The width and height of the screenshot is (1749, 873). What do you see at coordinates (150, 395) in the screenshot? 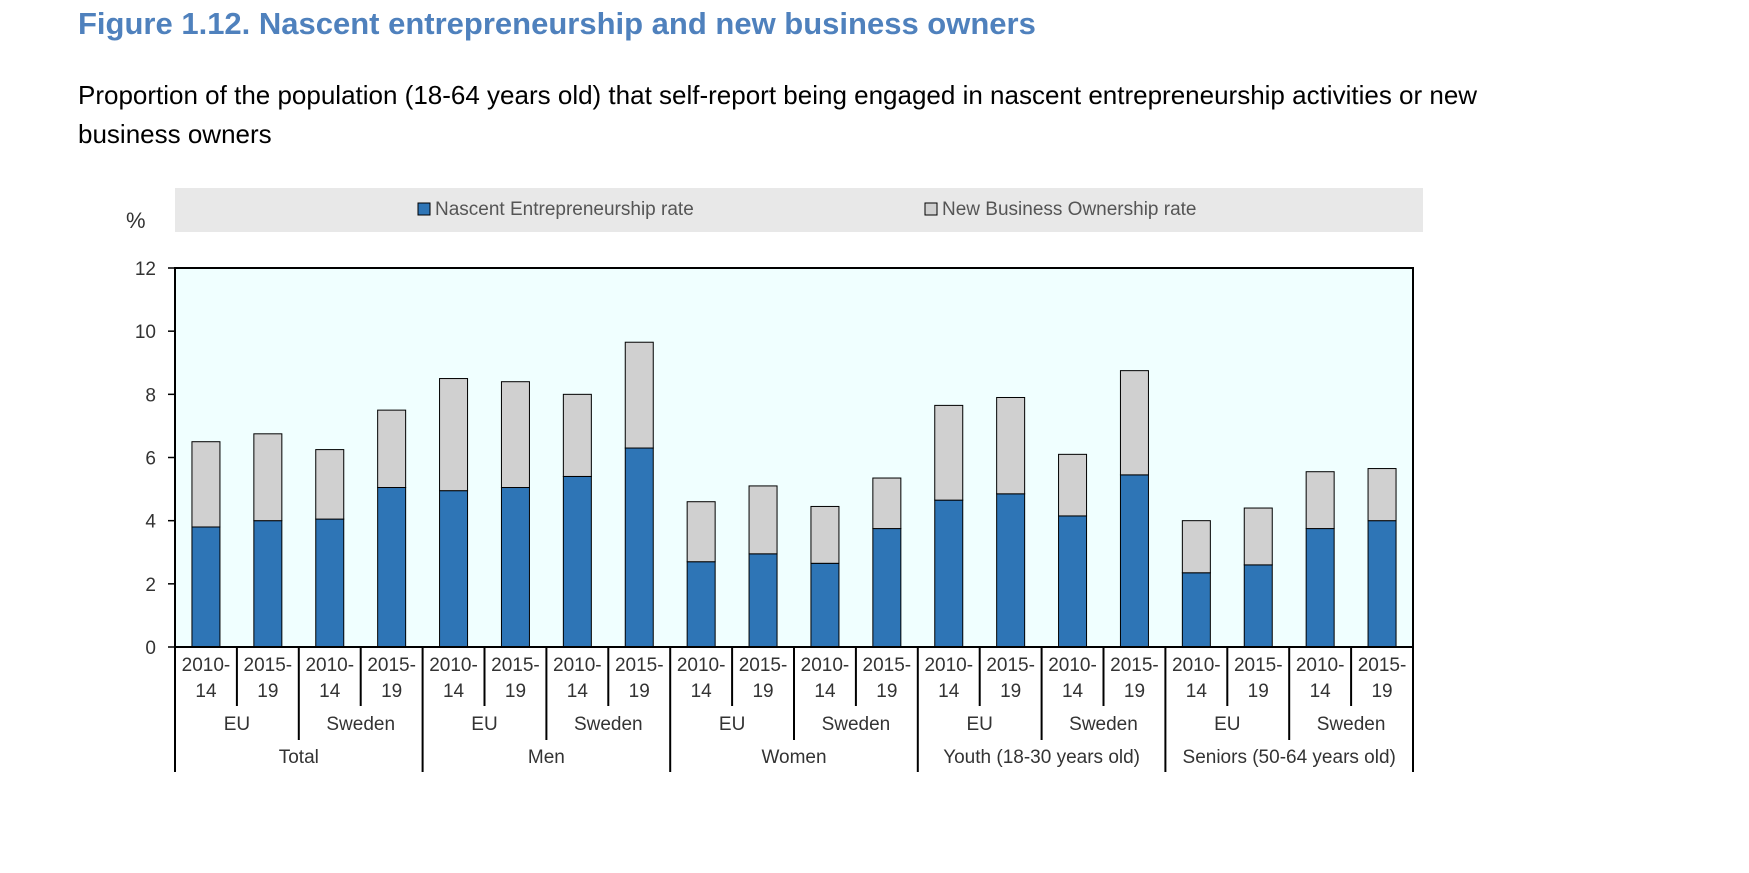
I see `y-tick-label: 8` at bounding box center [150, 395].